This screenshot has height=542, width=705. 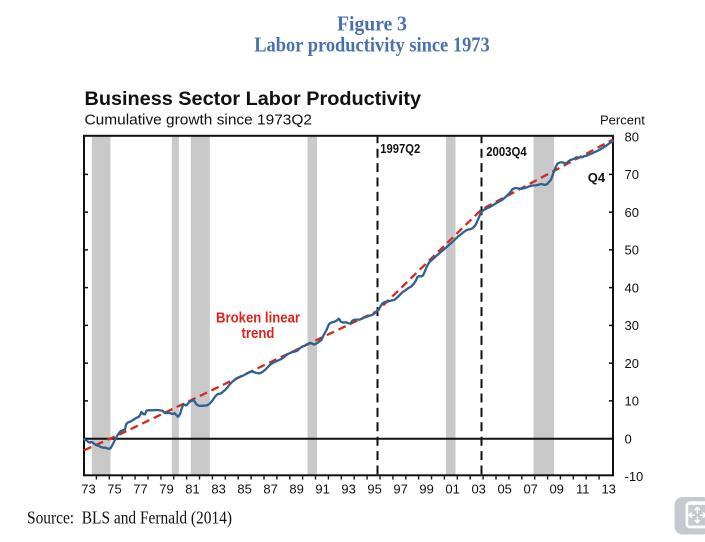 I want to click on svg-text: 81, so click(x=192, y=489).